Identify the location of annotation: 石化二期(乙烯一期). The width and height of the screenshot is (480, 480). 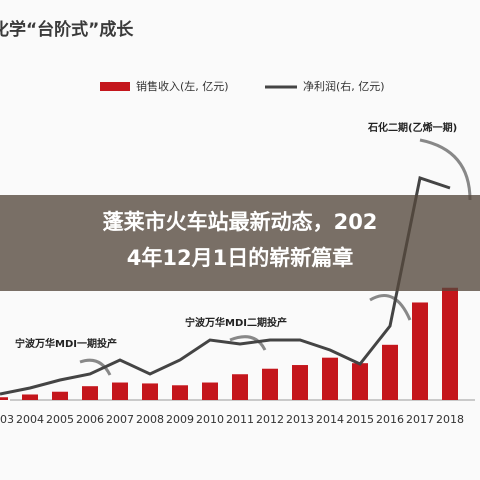
(412, 127).